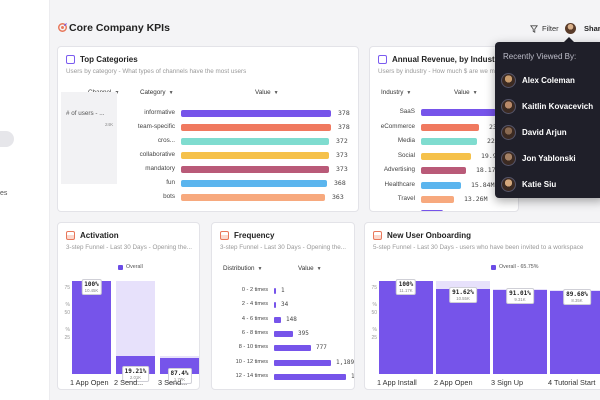  What do you see at coordinates (251, 361) in the screenshot?
I see `distribution-bucket-label: 10 - 12 times` at bounding box center [251, 361].